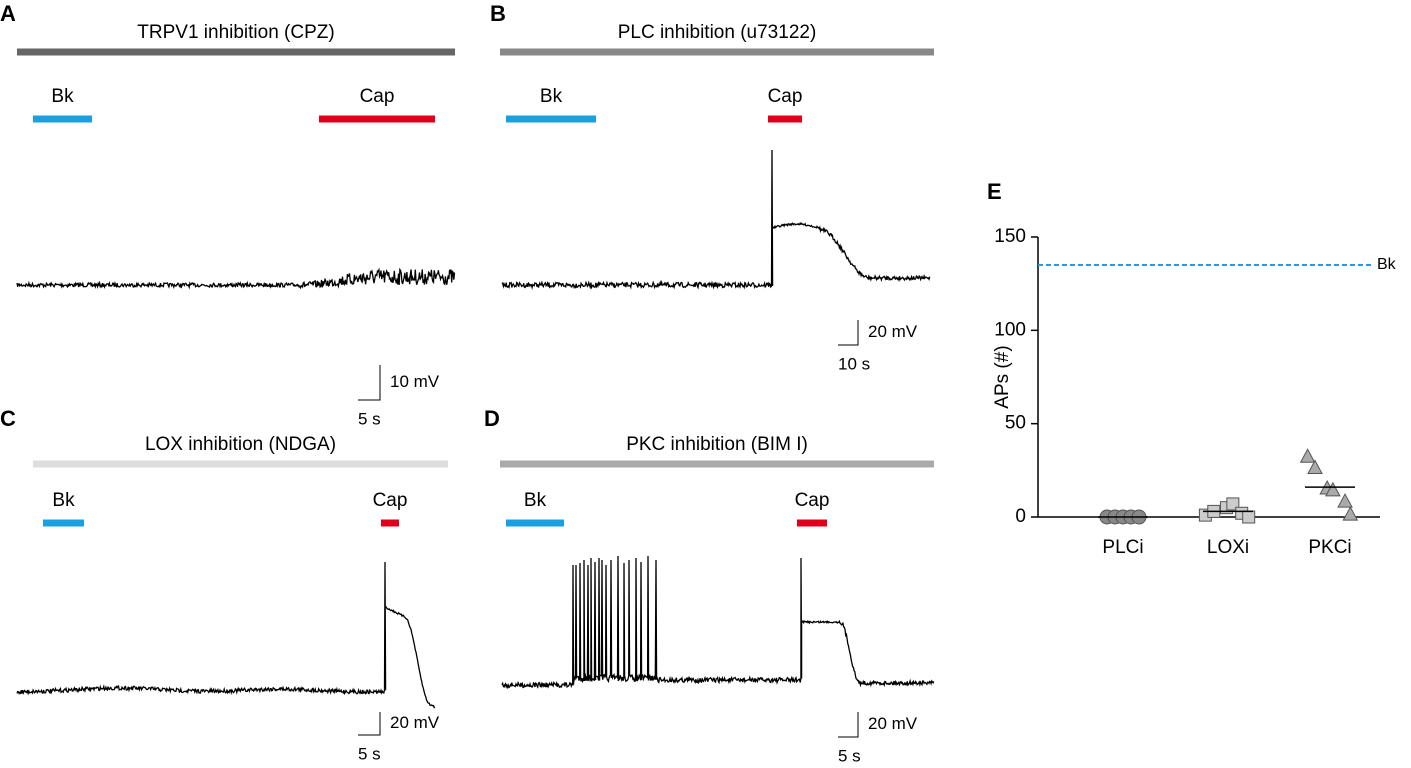 The height and width of the screenshot is (768, 1411). Describe the element at coordinates (498, 13) in the screenshot. I see `panel-letter: B` at that location.